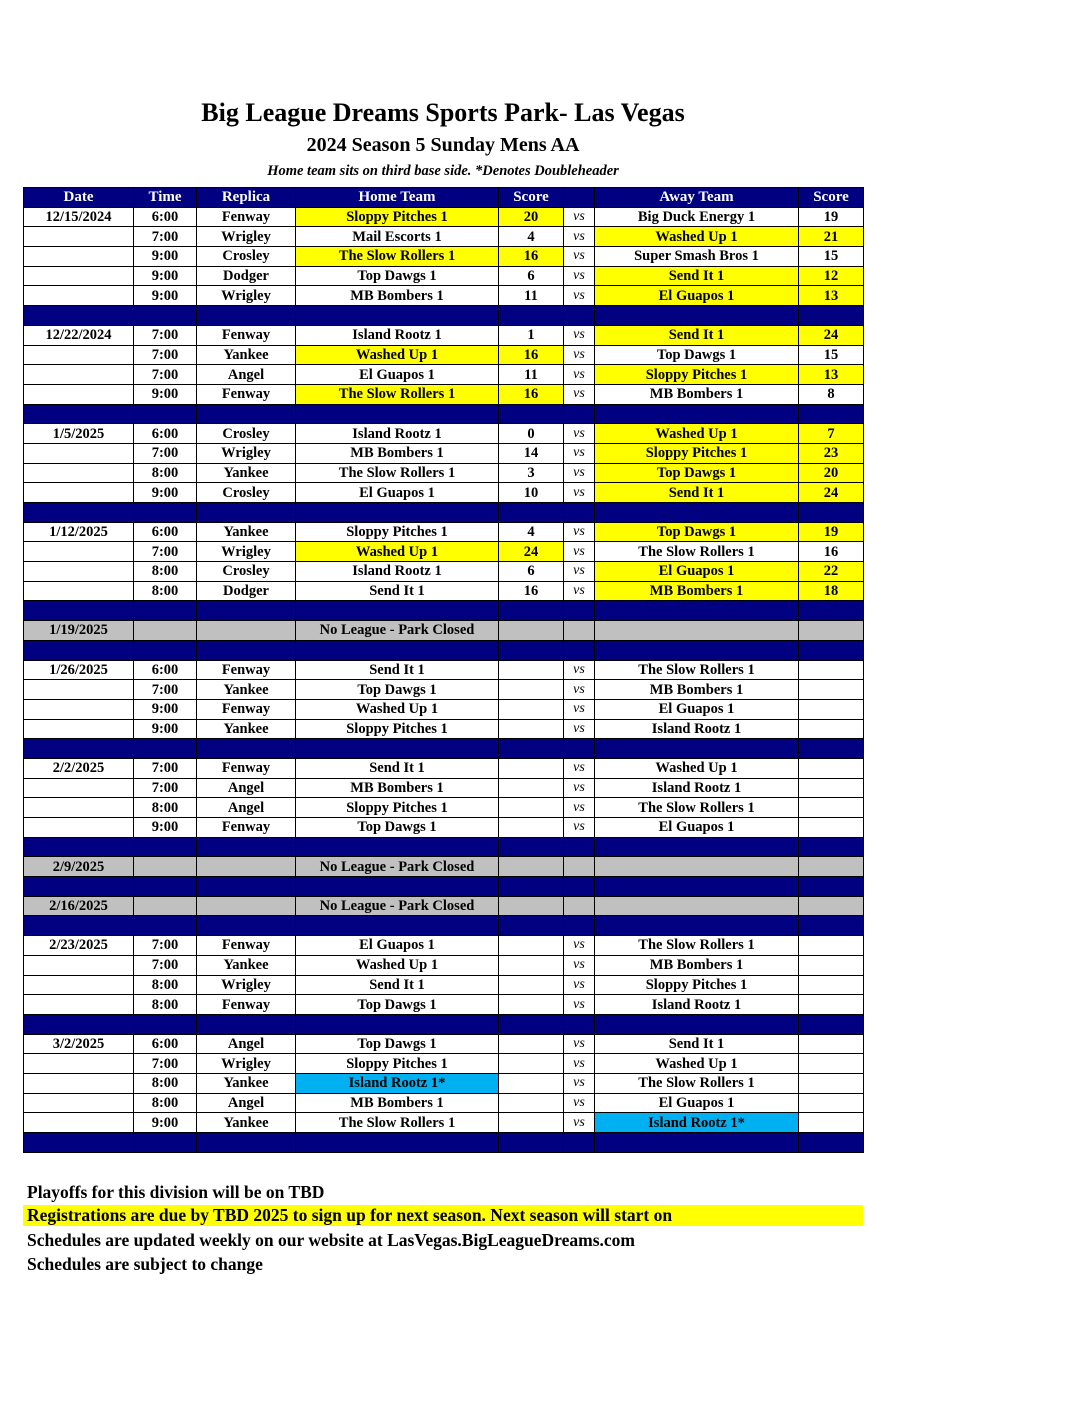 Image resolution: width=1088 pixels, height=1408 pixels. Describe the element at coordinates (443, 985) in the screenshot. I see `game-row: 8:00 Wrigley Send It 1 vs Sloppy Pitches 1` at that location.